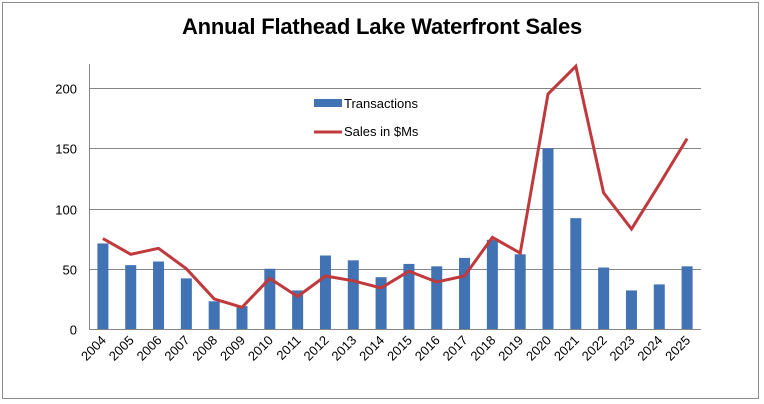 This screenshot has height=404, width=764. I want to click on bar-transactions-2025, so click(687, 297).